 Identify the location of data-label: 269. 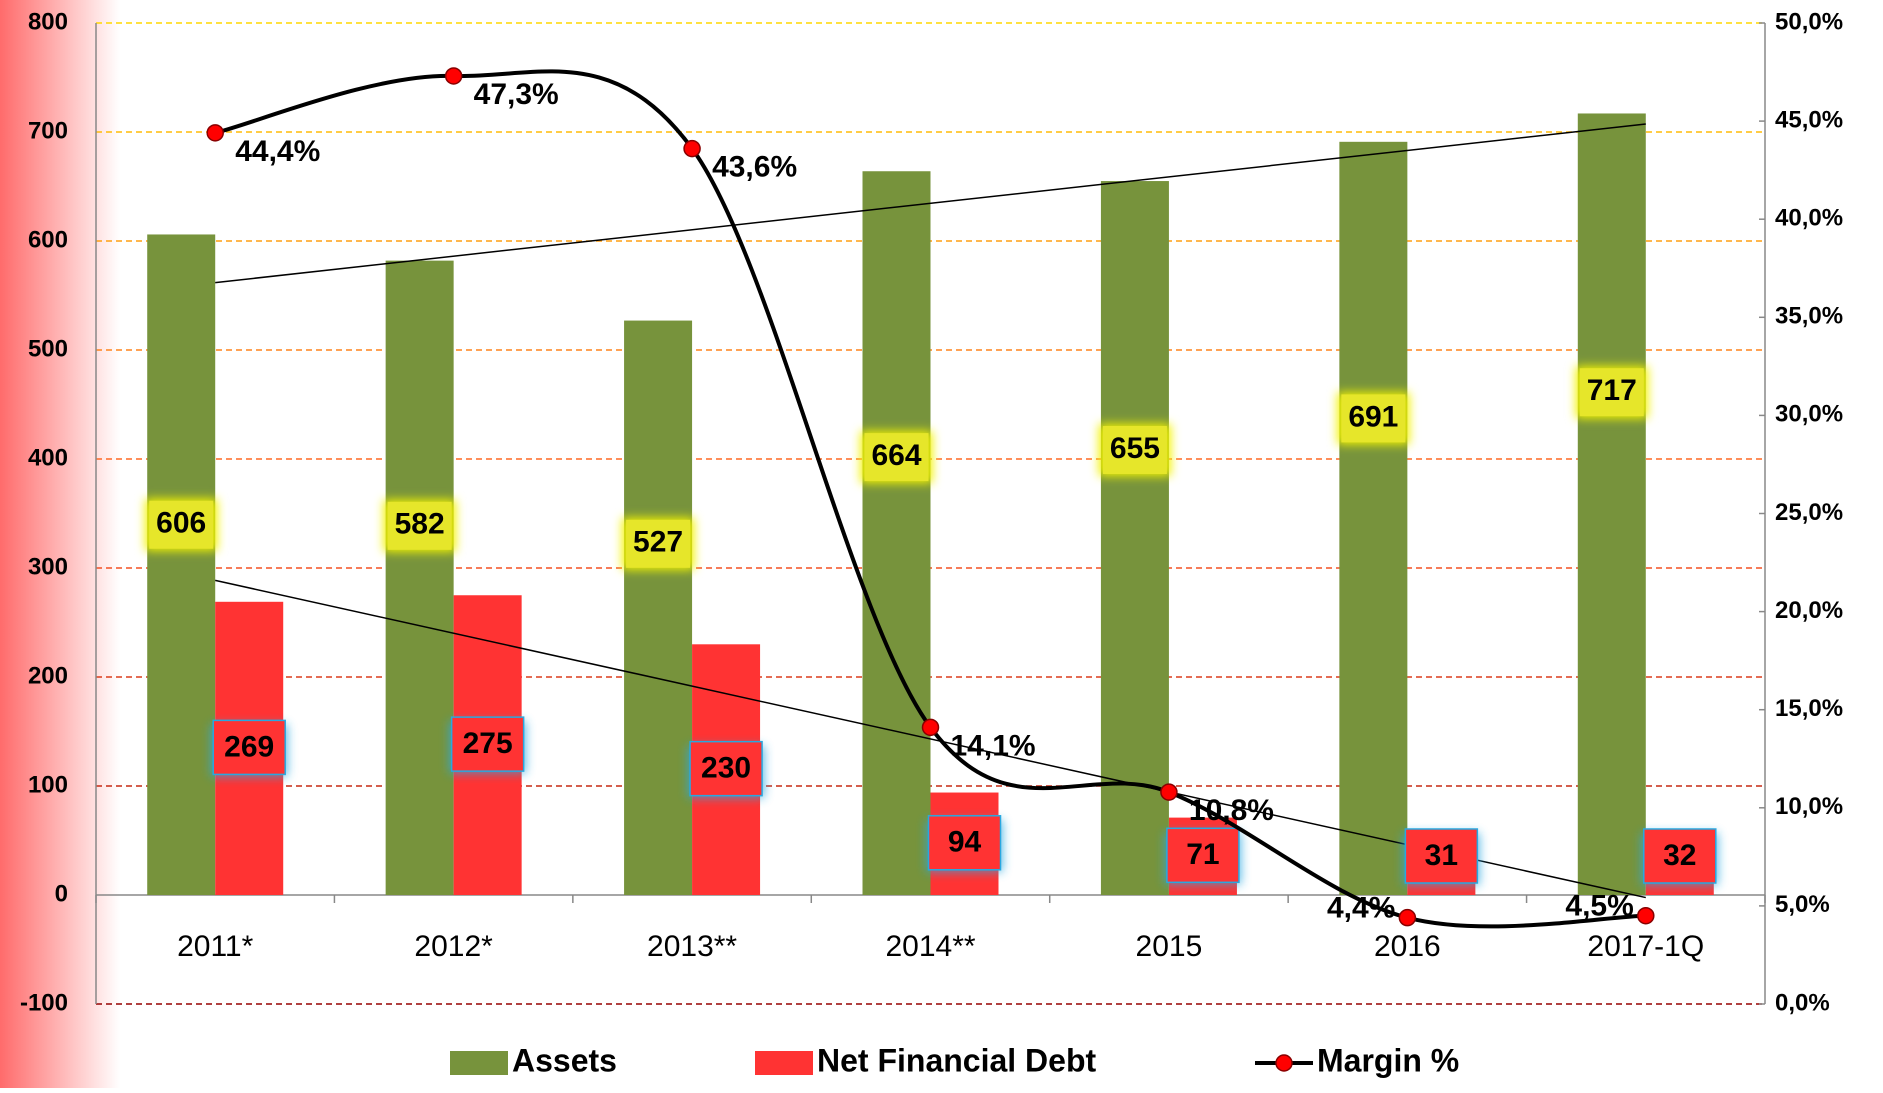
(249, 746).